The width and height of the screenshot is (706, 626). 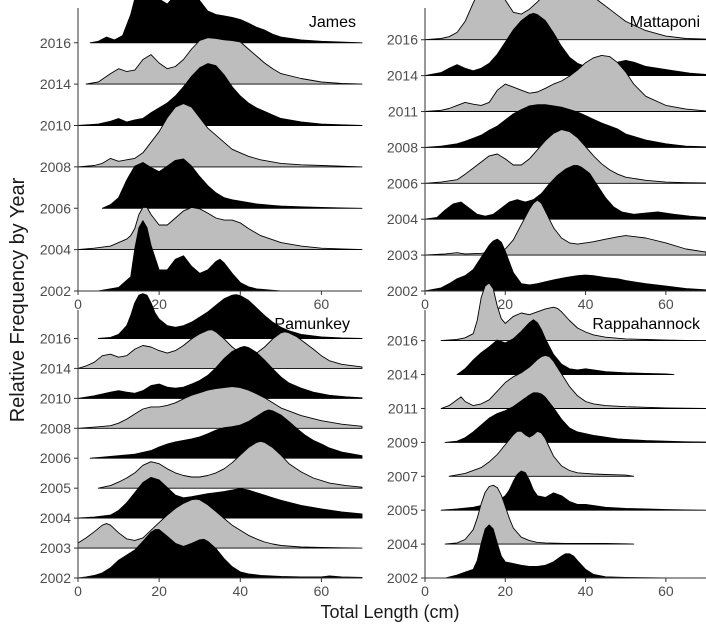 I want to click on y-tick-label: 2009, so click(x=402, y=442).